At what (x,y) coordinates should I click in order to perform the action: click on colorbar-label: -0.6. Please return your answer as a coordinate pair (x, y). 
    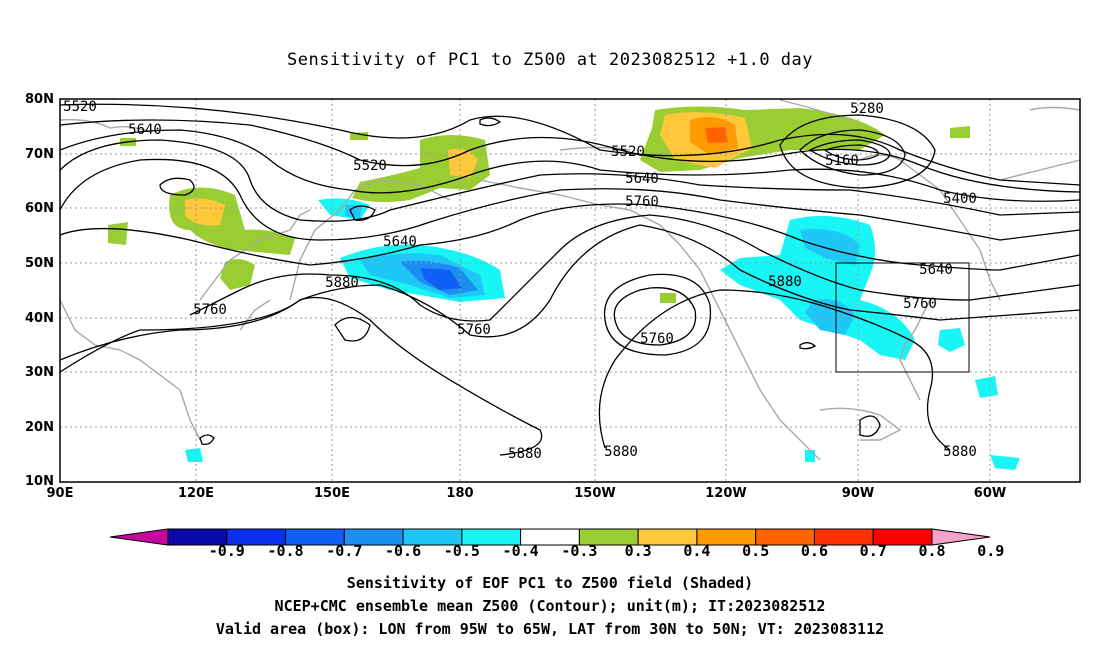
    Looking at the image, I should click on (403, 551).